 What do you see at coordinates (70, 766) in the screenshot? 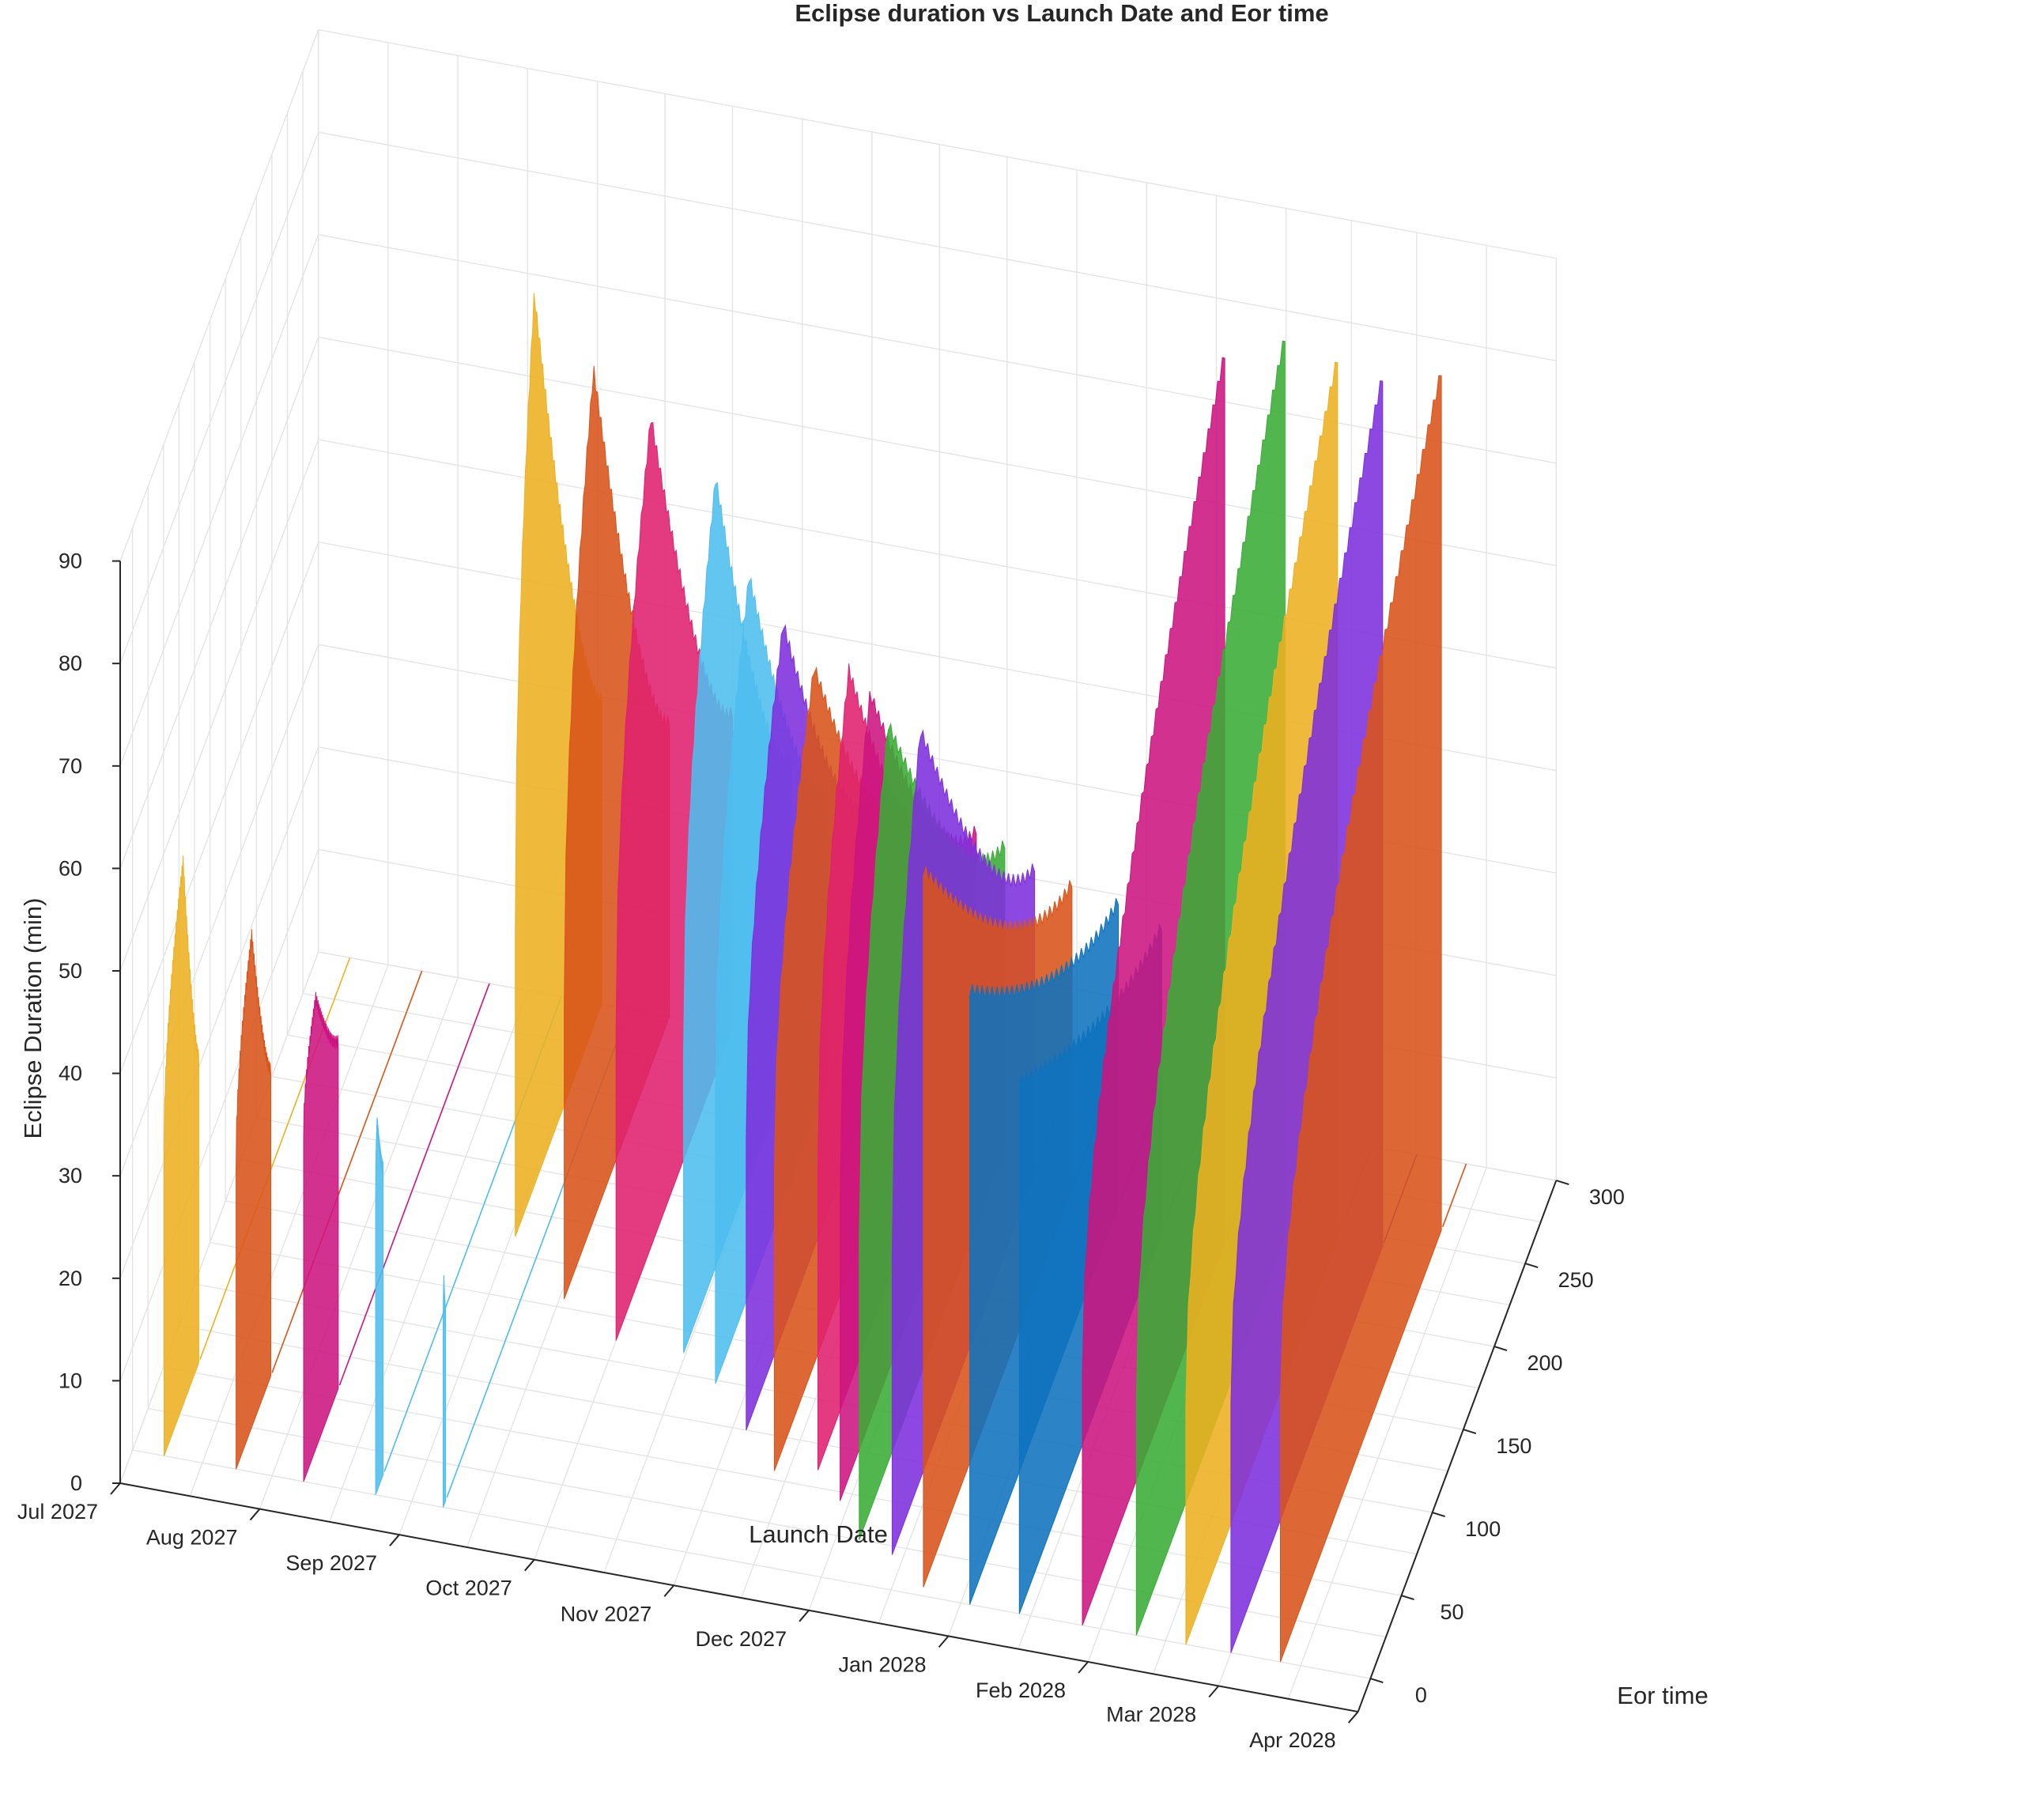
I see `z-tick-label: 70` at bounding box center [70, 766].